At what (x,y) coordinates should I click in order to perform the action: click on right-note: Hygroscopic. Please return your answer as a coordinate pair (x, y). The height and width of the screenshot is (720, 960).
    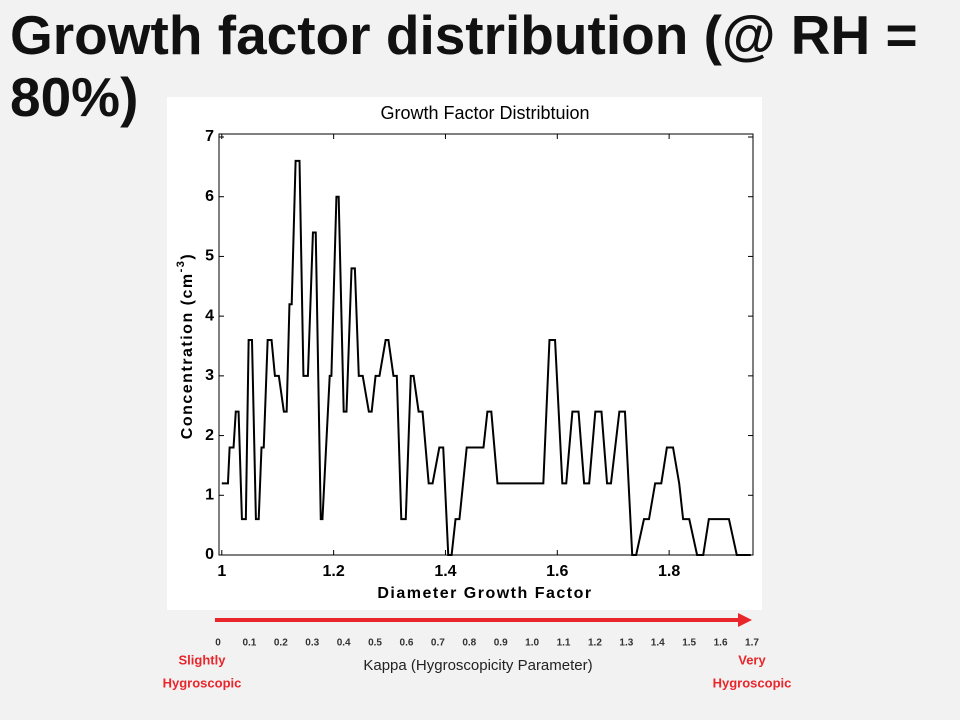
    Looking at the image, I should click on (752, 682).